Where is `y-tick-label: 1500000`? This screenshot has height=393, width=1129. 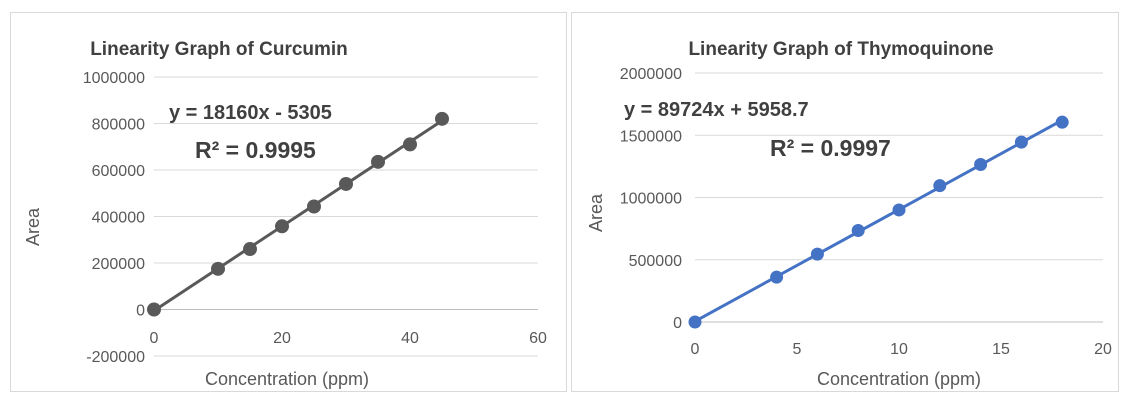 y-tick-label: 1500000 is located at coordinates (651, 136).